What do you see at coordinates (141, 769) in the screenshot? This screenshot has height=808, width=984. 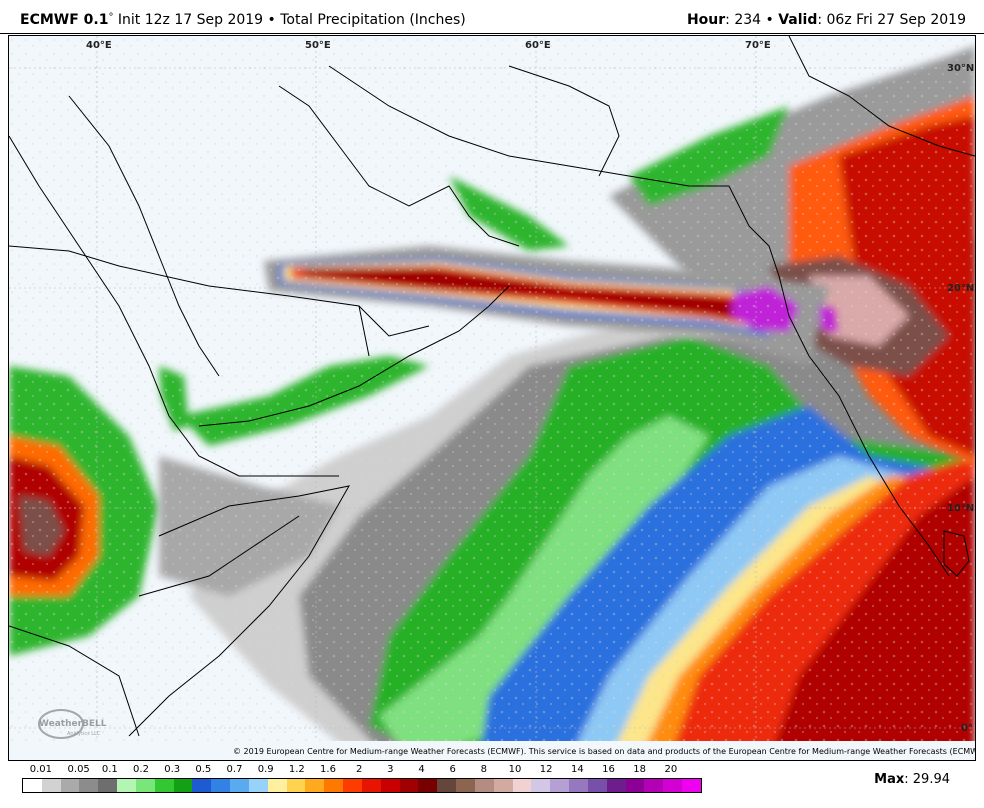 I see `legend-label: 0.2` at bounding box center [141, 769].